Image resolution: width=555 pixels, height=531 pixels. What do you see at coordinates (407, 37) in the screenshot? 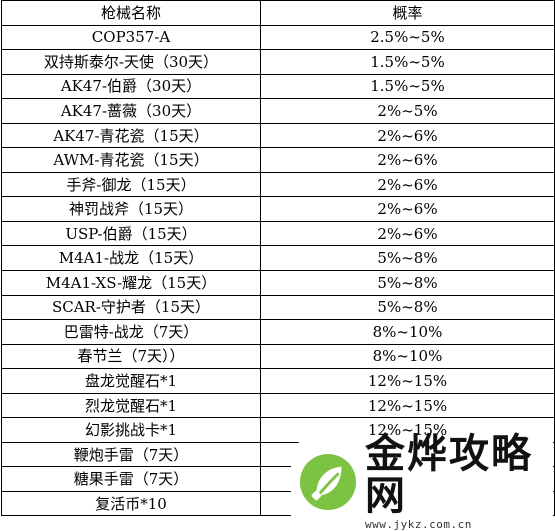
I see `probability-cell: 2.5%~5%` at bounding box center [407, 37].